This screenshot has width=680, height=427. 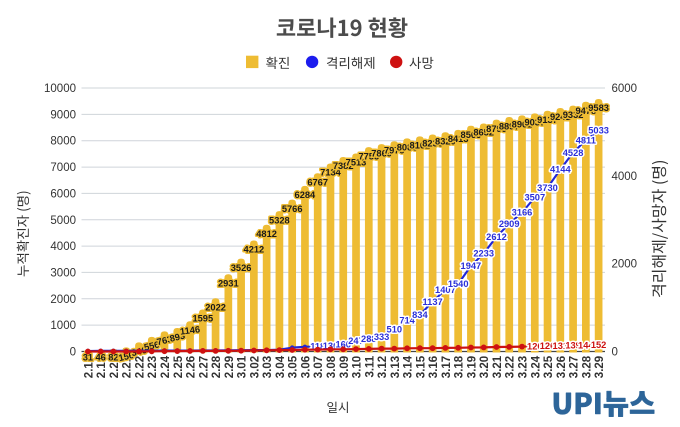 I want to click on svg-text: 333, so click(x=382, y=337).